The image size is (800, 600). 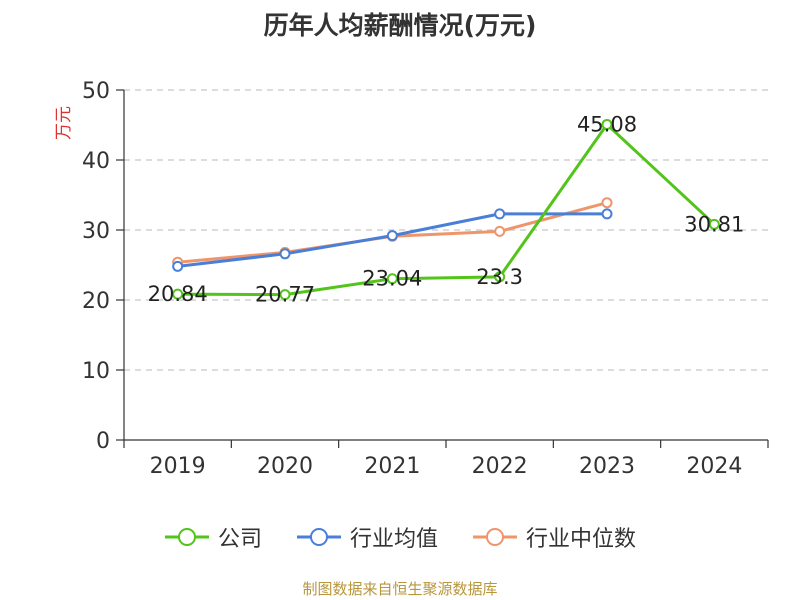 I want to click on x-tick-label: 2024, so click(x=714, y=466).